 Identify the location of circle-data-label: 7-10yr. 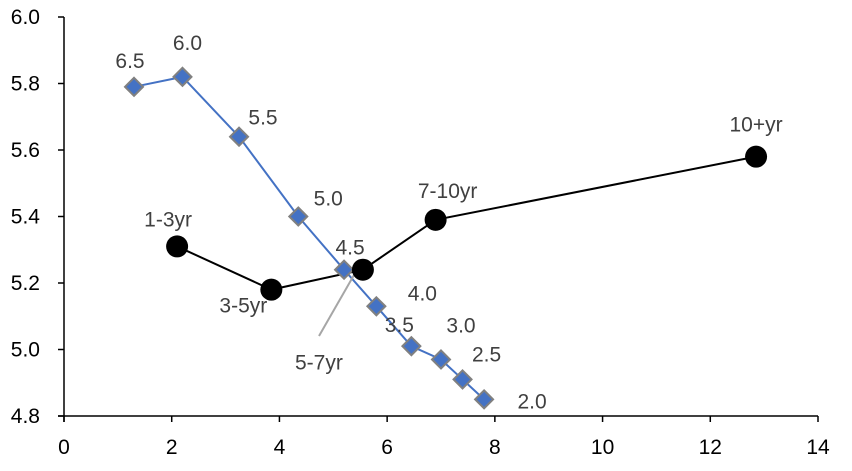
(448, 191).